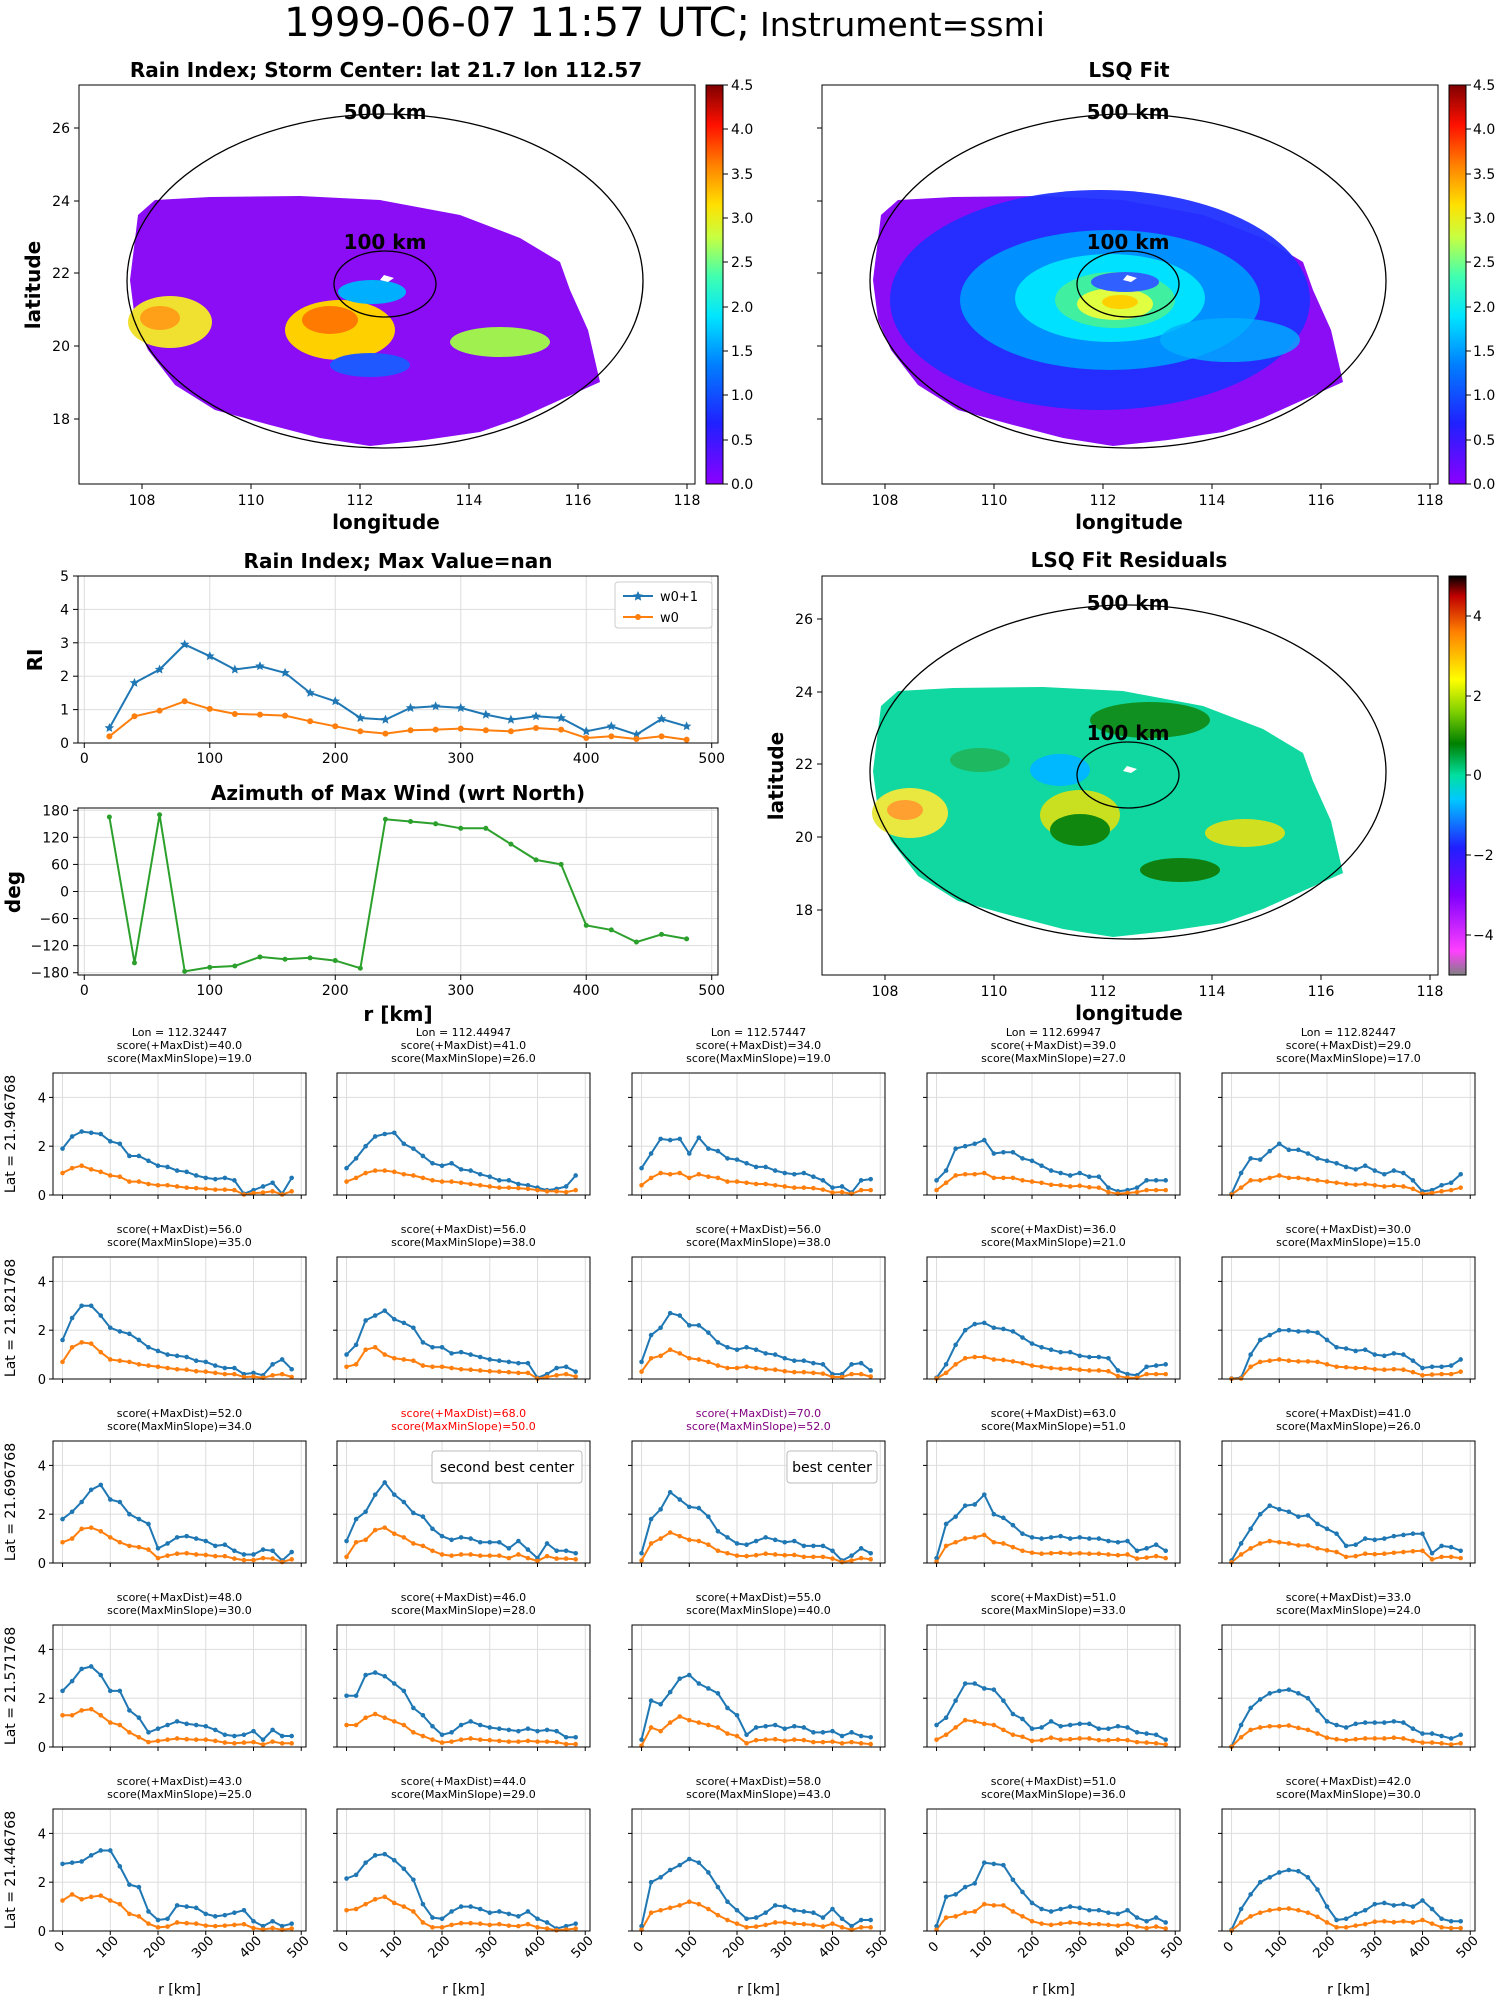 The height and width of the screenshot is (2000, 1500). What do you see at coordinates (1430, 992) in the screenshot?
I see `x-tick-label: 118` at bounding box center [1430, 992].